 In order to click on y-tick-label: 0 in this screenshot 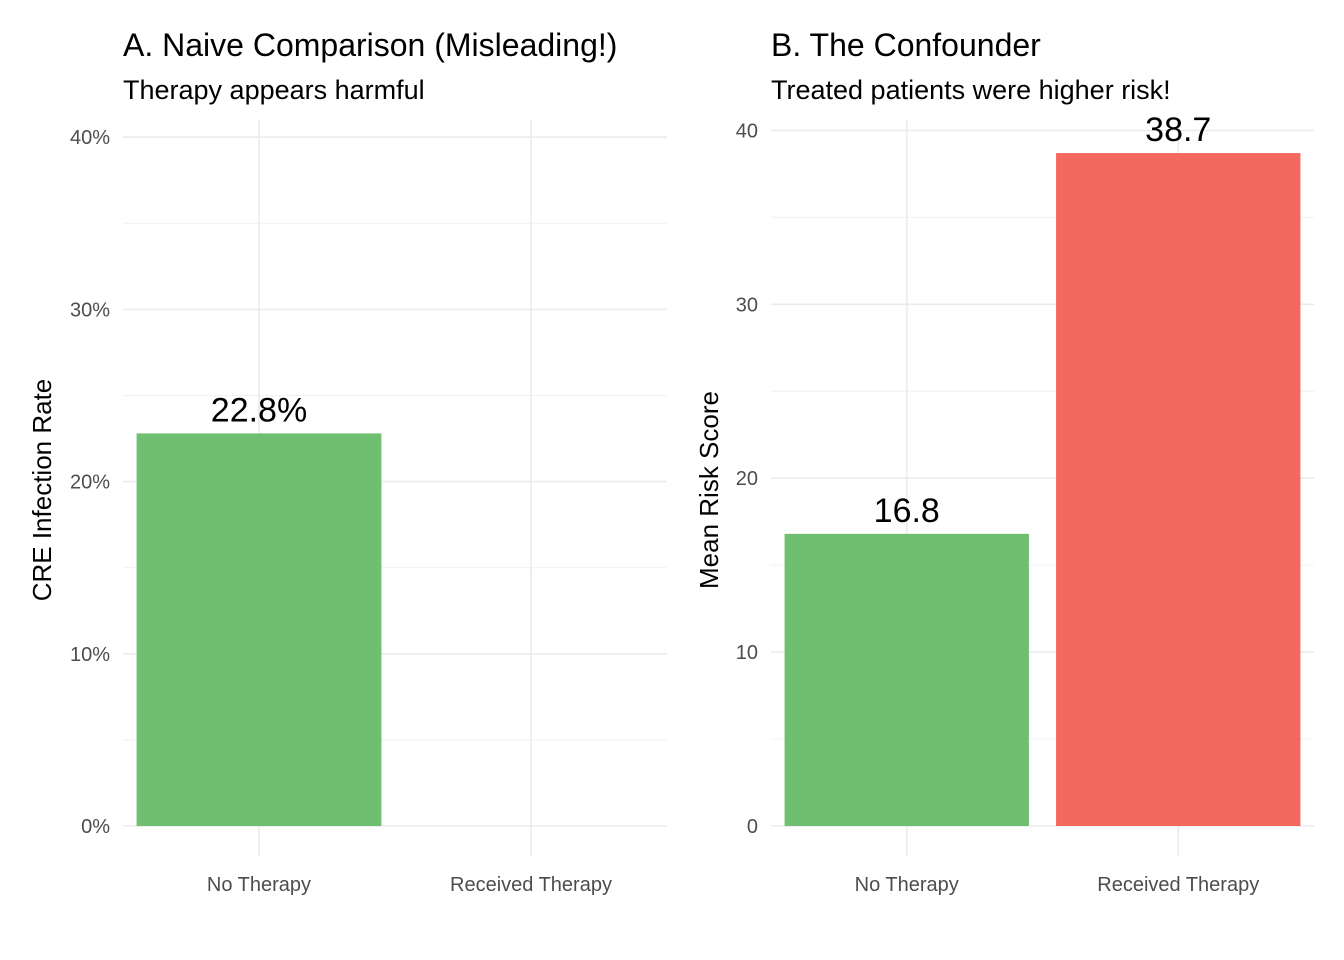, I will do `click(752, 827)`.